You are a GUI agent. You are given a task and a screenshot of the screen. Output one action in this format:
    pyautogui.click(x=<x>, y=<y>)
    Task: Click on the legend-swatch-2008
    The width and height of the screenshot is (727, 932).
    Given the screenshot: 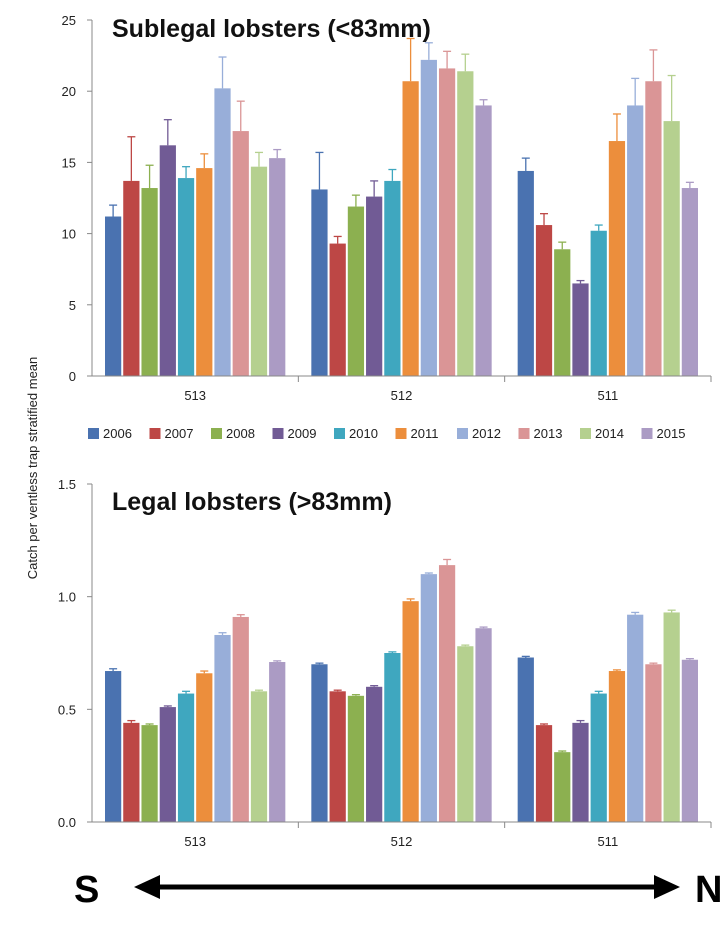 What is the action you would take?
    pyautogui.click(x=216, y=433)
    